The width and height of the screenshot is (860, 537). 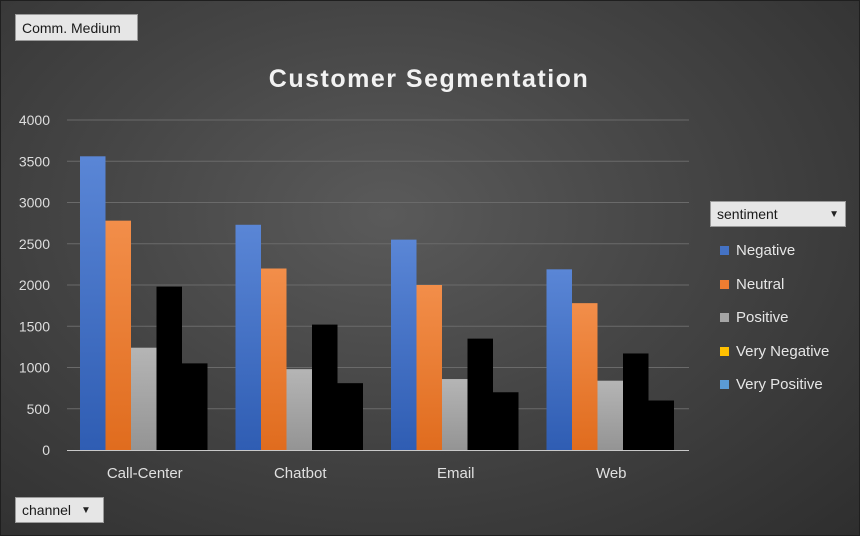 I want to click on x-axis-ticks: Call-Center Chatbot Email Web, so click(x=367, y=473).